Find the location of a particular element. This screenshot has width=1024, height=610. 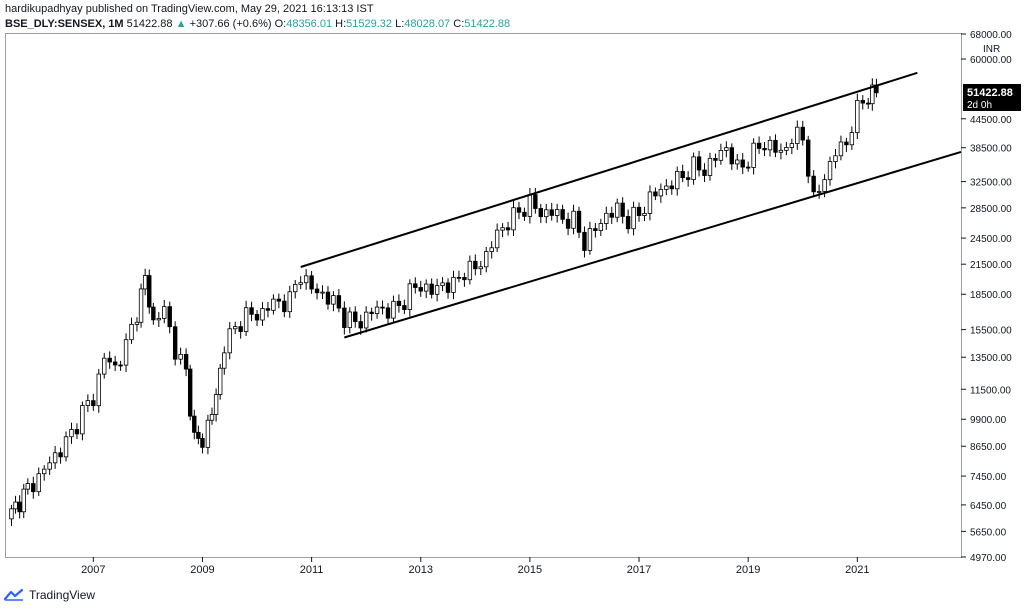

y-tick-label: 5650.00 is located at coordinates (988, 532).